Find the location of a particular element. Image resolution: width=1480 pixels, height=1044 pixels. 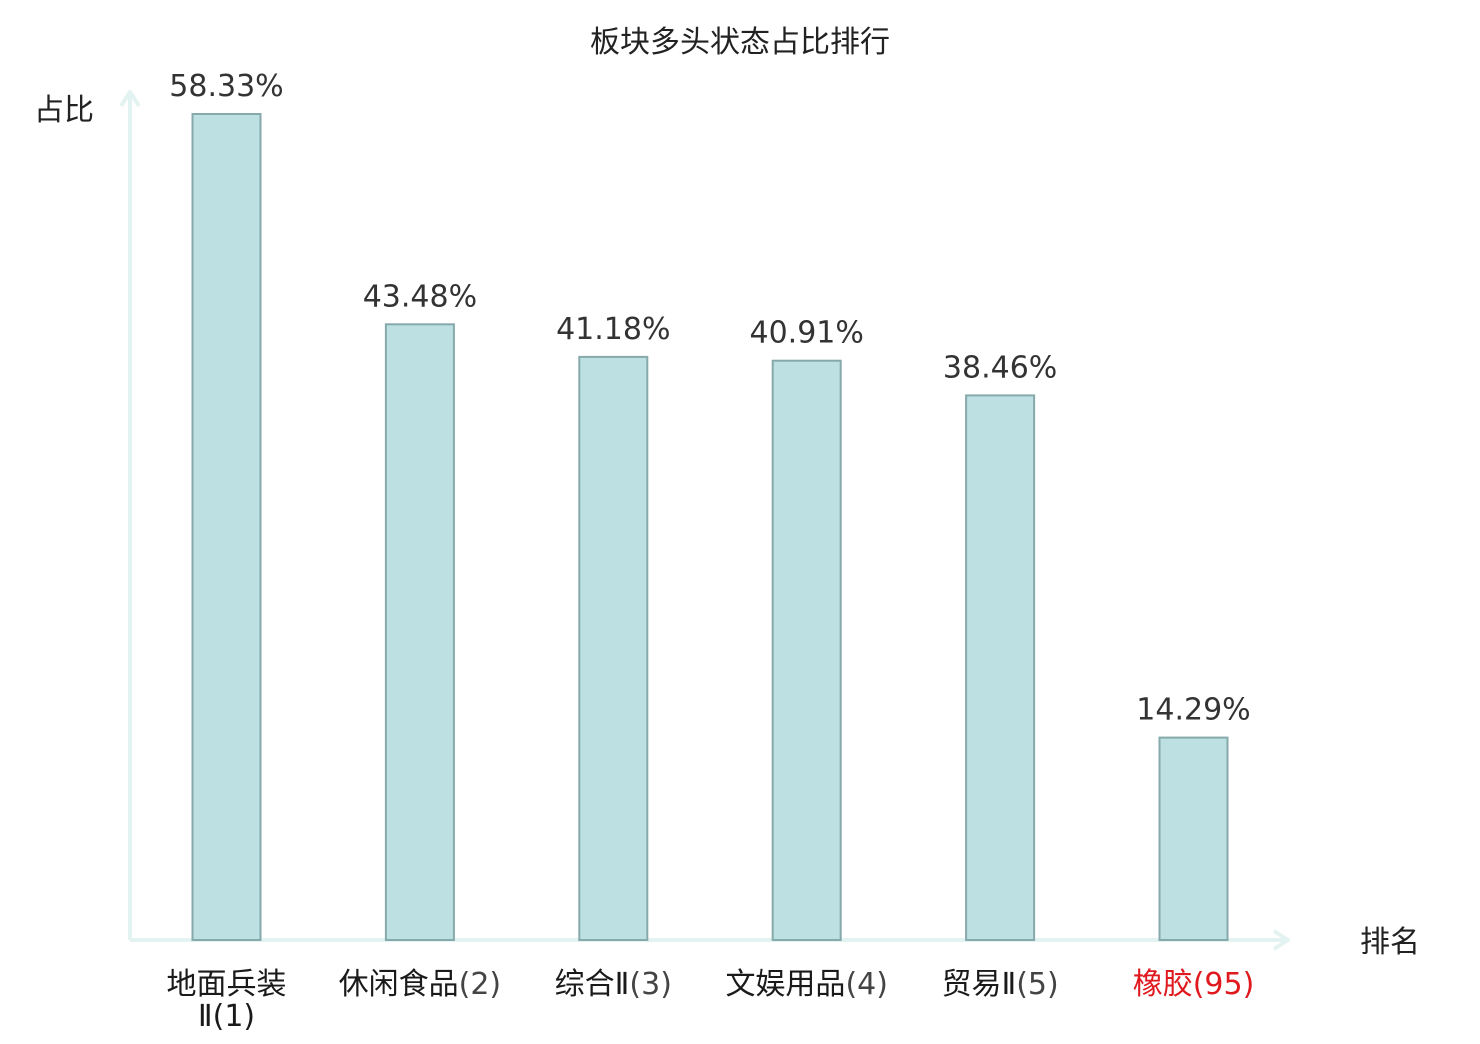

chart-title: 板块多头状态占比排行 is located at coordinates (740, 42).